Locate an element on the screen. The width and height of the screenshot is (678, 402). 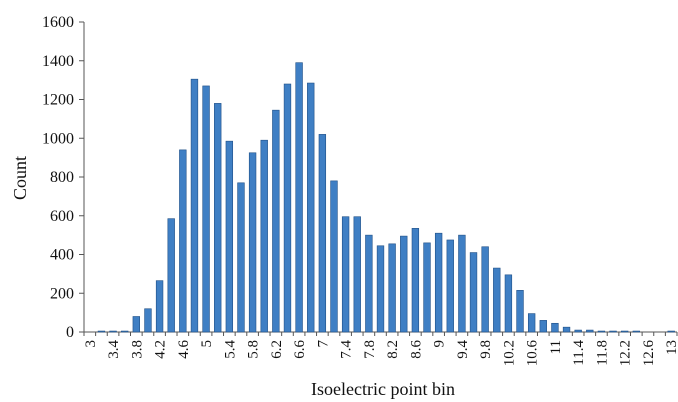
x-tick-label: 9 is located at coordinates (440, 344).